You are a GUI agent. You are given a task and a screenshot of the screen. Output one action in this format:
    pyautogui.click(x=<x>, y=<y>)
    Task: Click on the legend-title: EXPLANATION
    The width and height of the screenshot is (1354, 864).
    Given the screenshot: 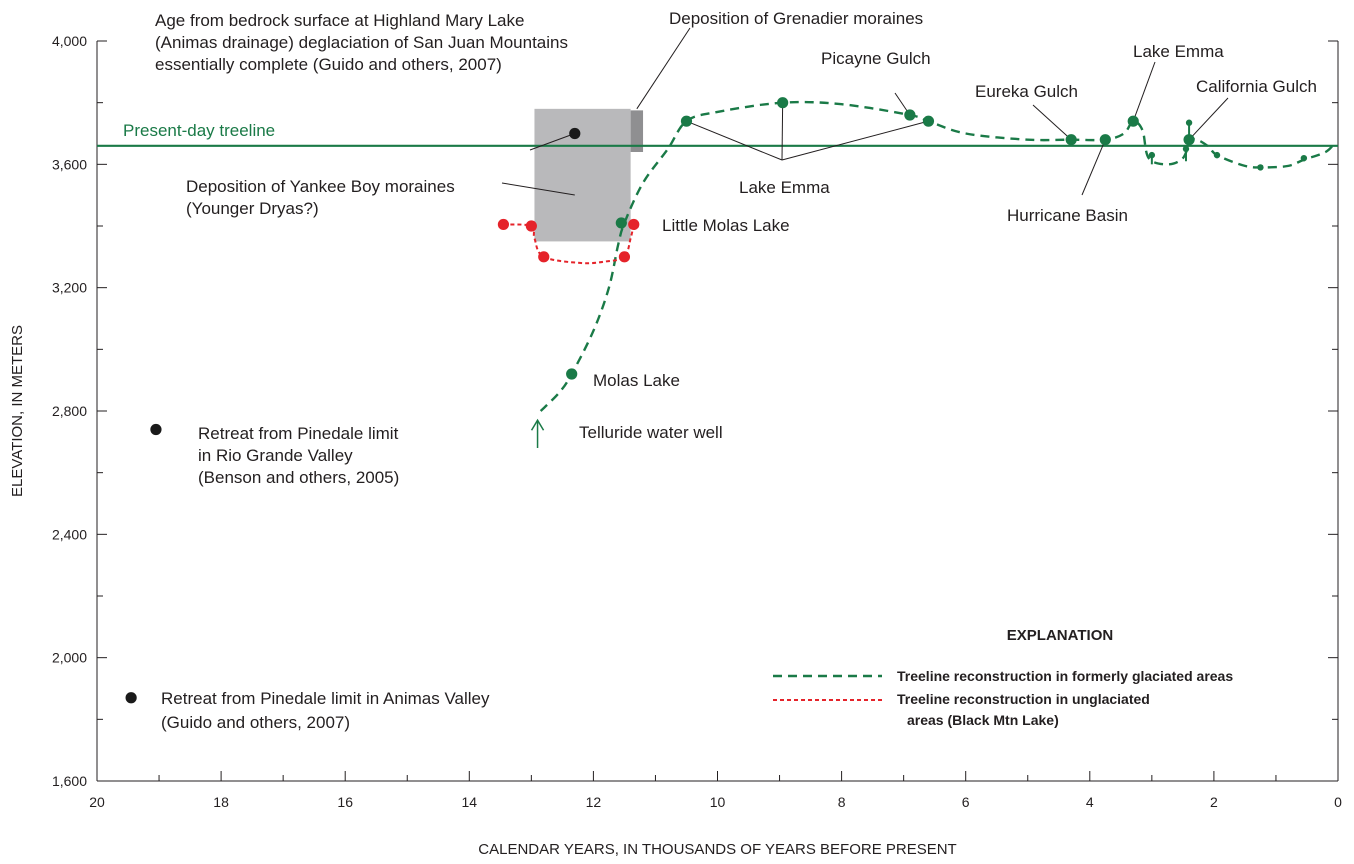 What is the action you would take?
    pyautogui.click(x=1060, y=635)
    